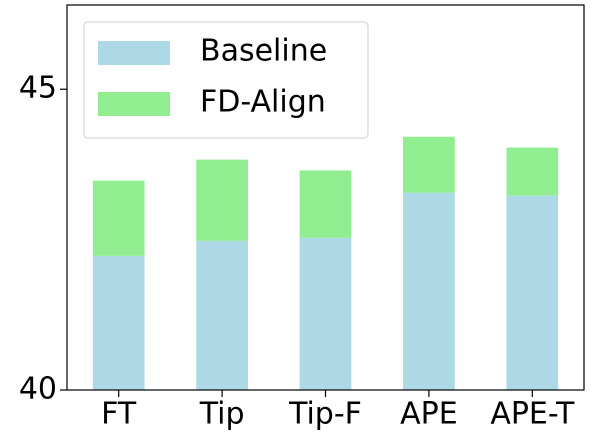 Image resolution: width=598 pixels, height=445 pixels. I want to click on x-tick-label: APE, so click(429, 414).